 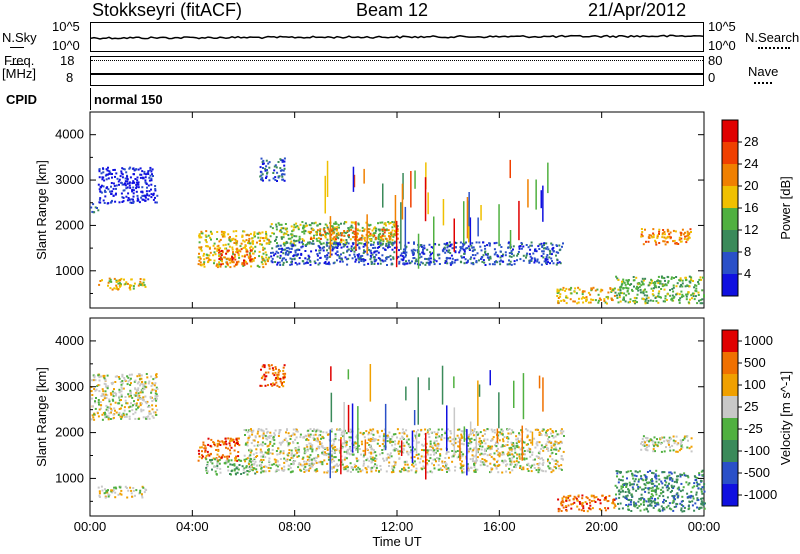 What do you see at coordinates (17, 47) in the screenshot?
I see `nsky-legend-line` at bounding box center [17, 47].